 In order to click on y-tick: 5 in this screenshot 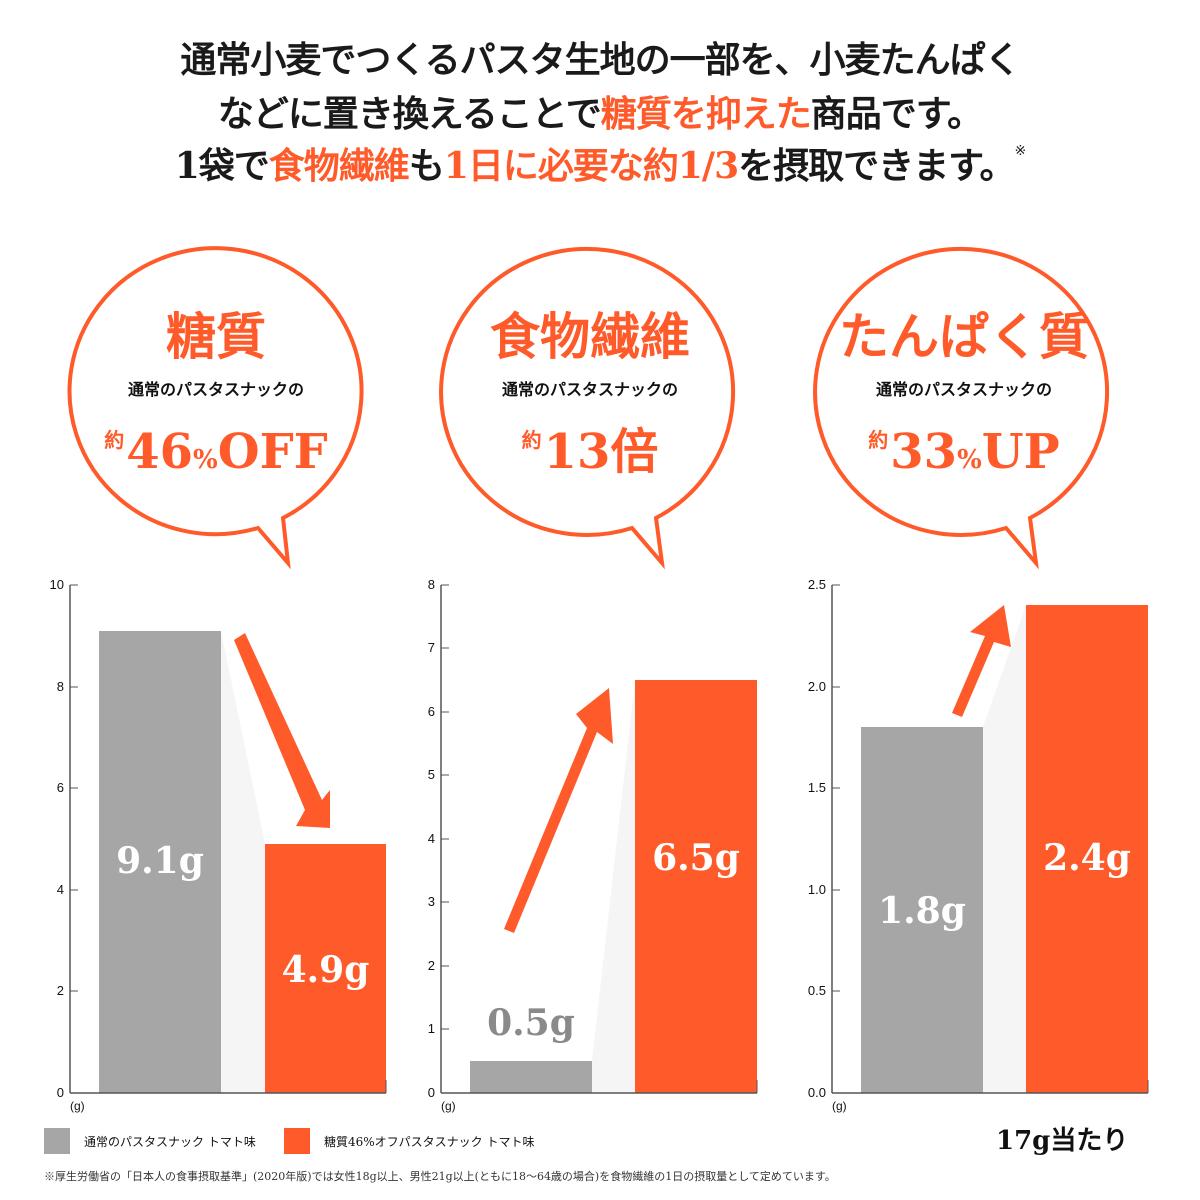, I will do `click(431, 774)`.